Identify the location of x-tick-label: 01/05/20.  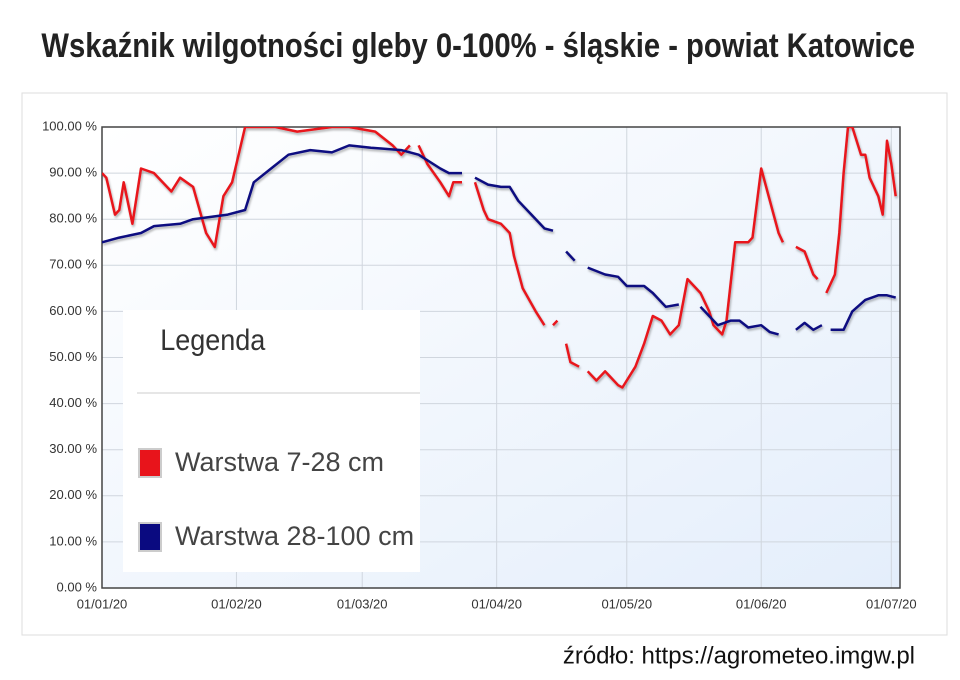
(626, 603).